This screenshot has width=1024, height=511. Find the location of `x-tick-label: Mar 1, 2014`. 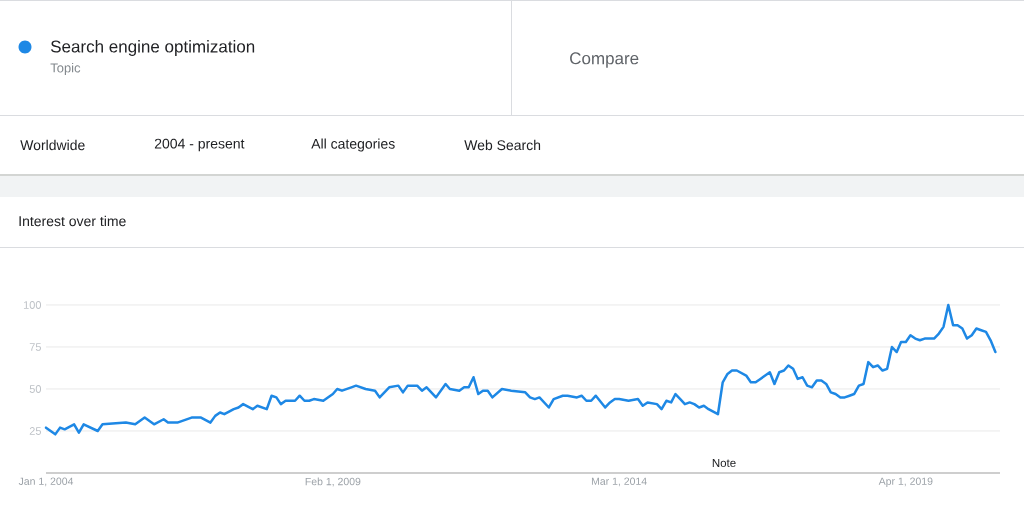

x-tick-label: Mar 1, 2014 is located at coordinates (619, 482).